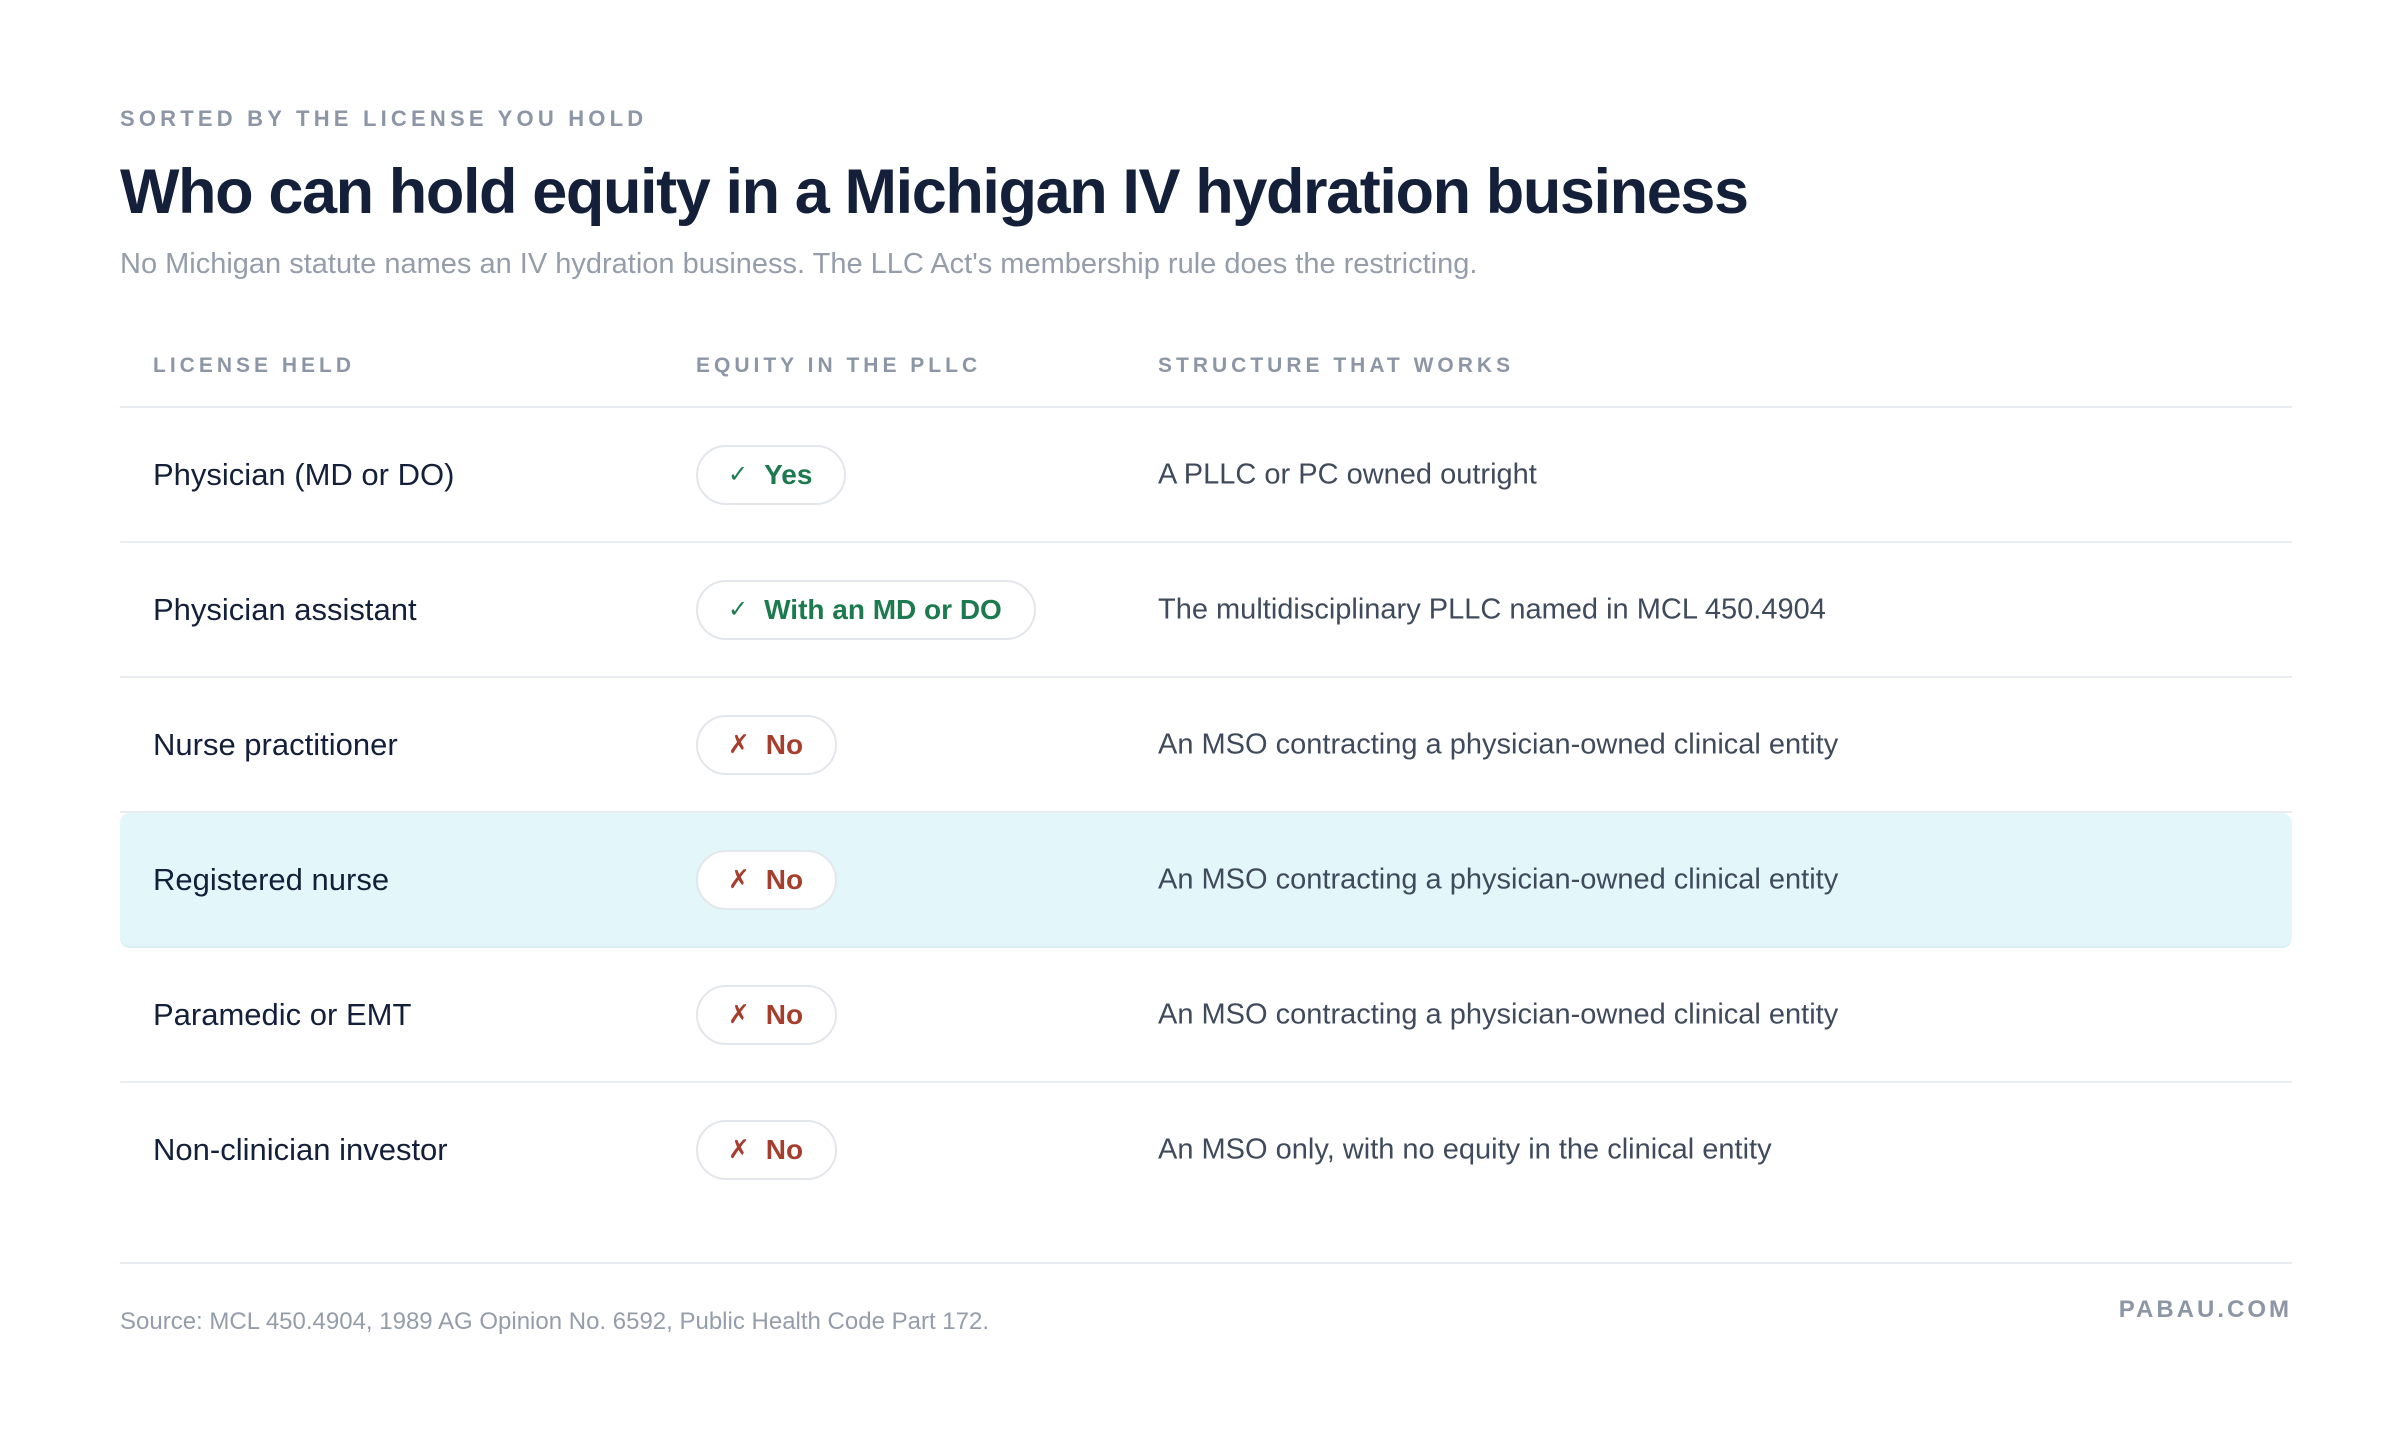 This screenshot has height=1432, width=2400. What do you see at coordinates (384, 118) in the screenshot?
I see `eyebrow: SORTED BY THE LICENSE YOU HOLD` at bounding box center [384, 118].